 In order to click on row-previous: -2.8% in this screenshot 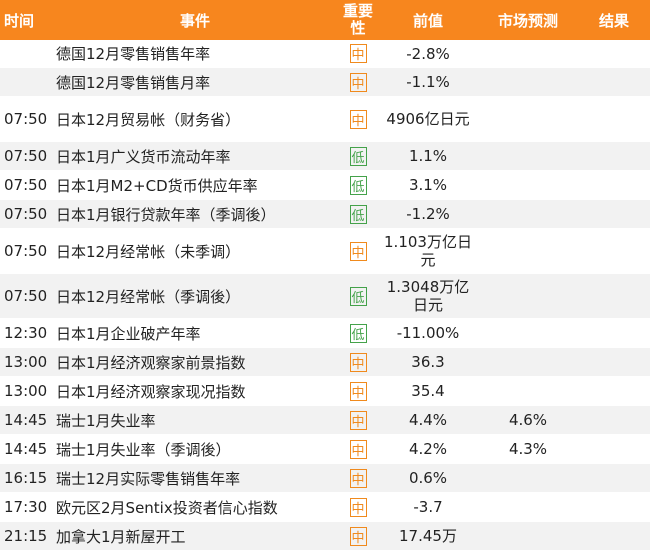, I will do `click(428, 53)`.